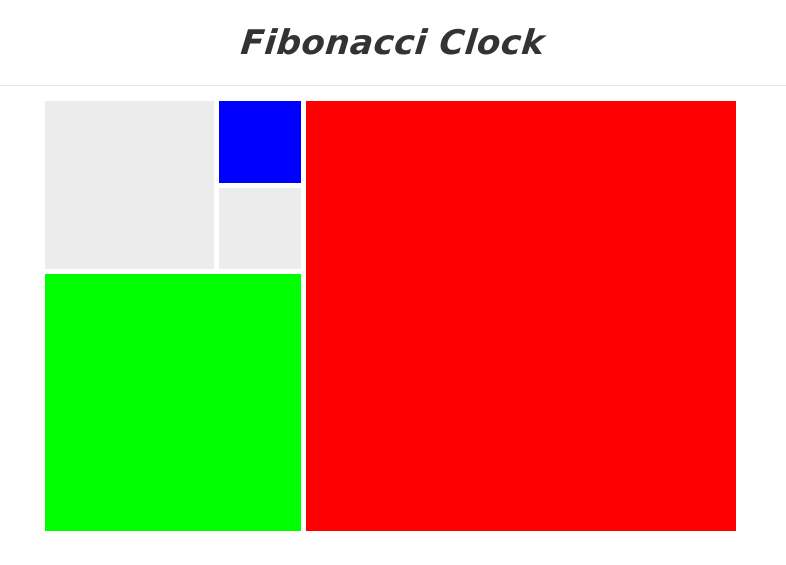 This screenshot has width=786, height=565. Describe the element at coordinates (260, 142) in the screenshot. I see `clock-square-1-top` at that location.